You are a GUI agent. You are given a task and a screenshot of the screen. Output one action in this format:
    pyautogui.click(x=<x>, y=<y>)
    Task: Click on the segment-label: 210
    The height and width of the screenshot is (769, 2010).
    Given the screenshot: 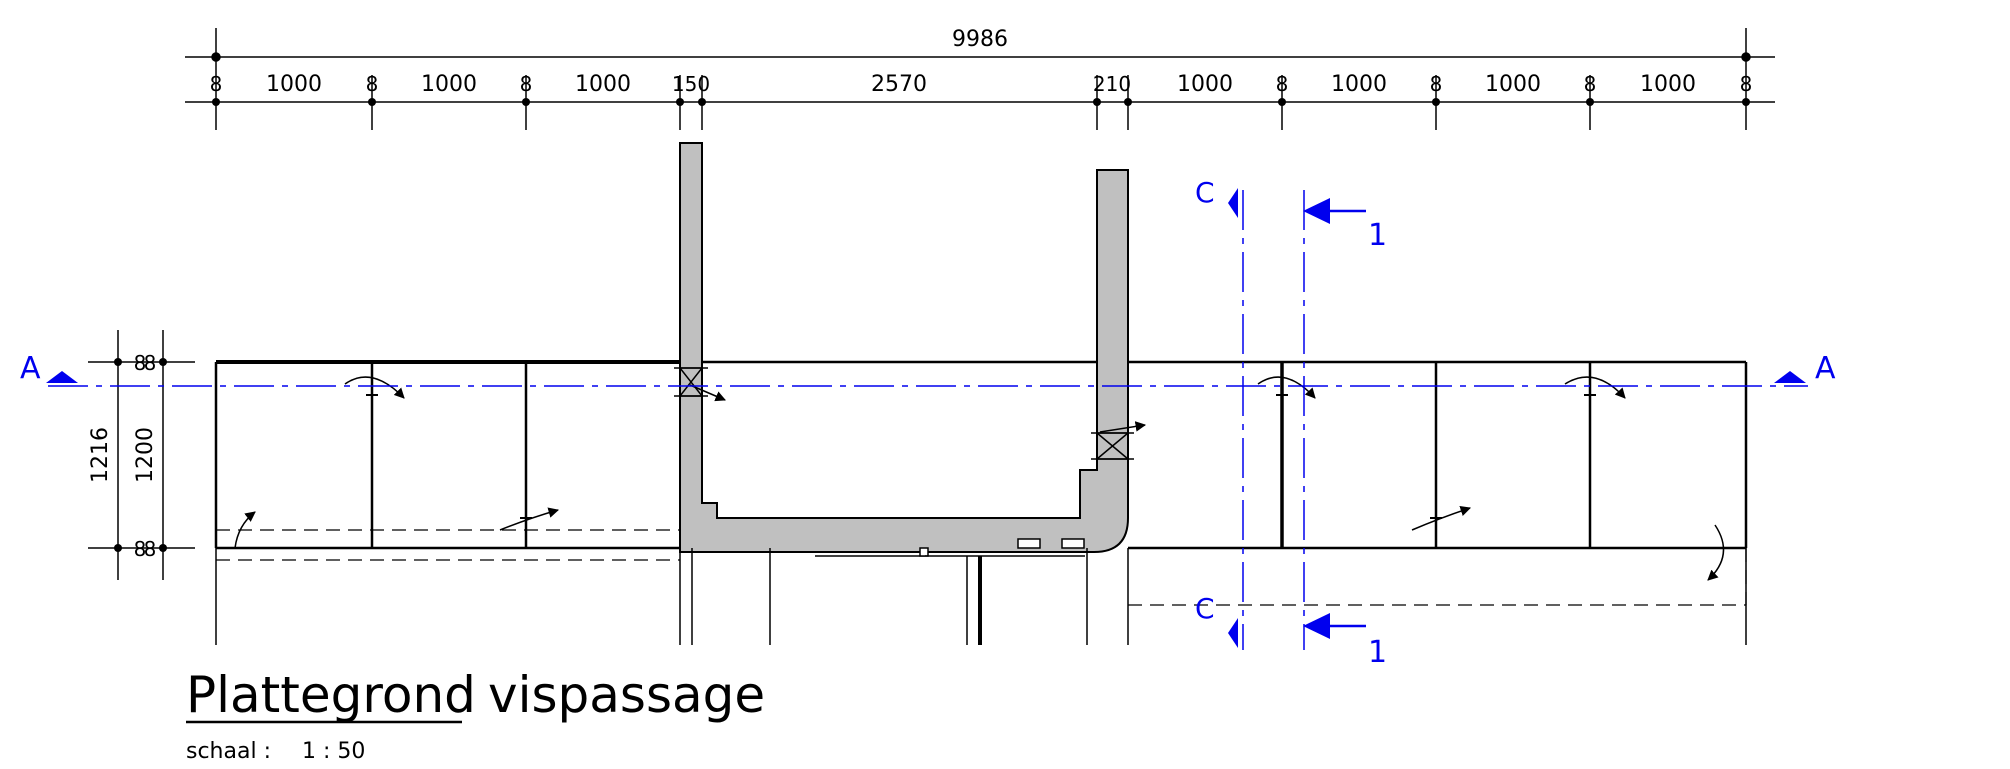 What is the action you would take?
    pyautogui.click(x=1112, y=84)
    